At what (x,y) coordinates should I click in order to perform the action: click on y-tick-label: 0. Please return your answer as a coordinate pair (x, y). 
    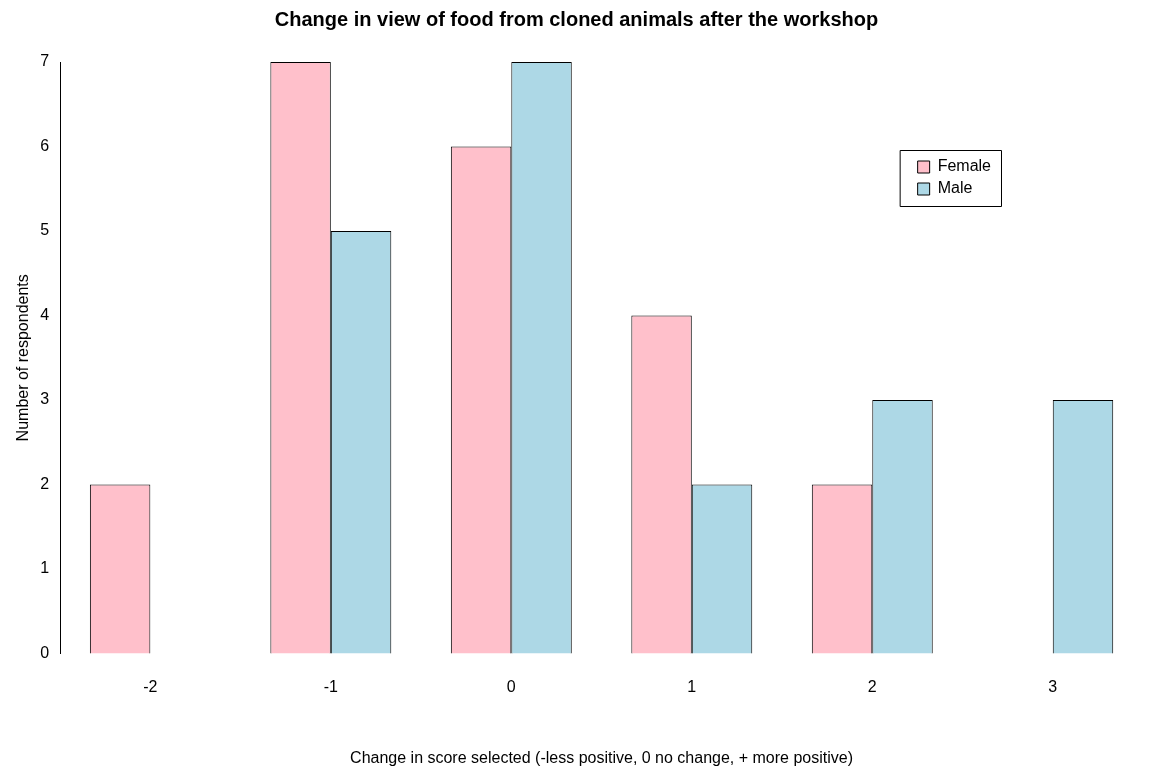
    Looking at the image, I should click on (45, 653).